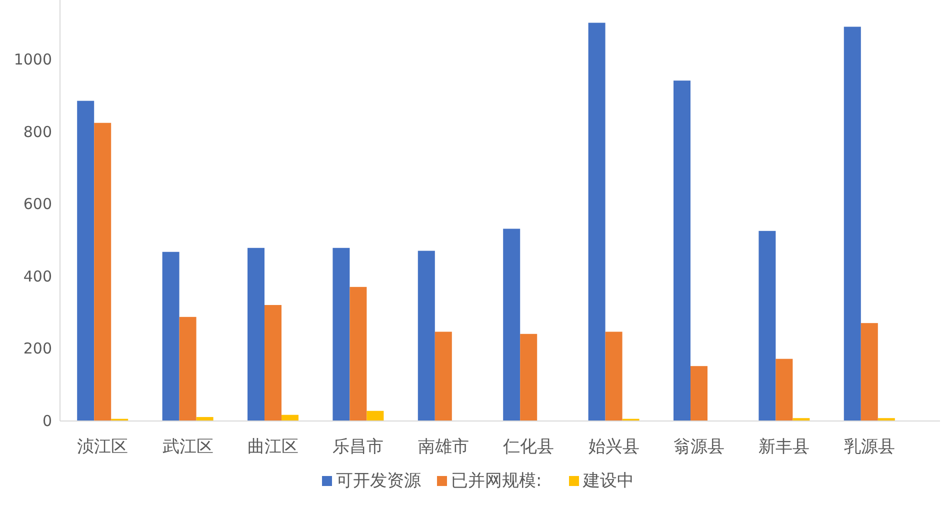  I want to click on x-tick-label: 武江区, so click(188, 447).